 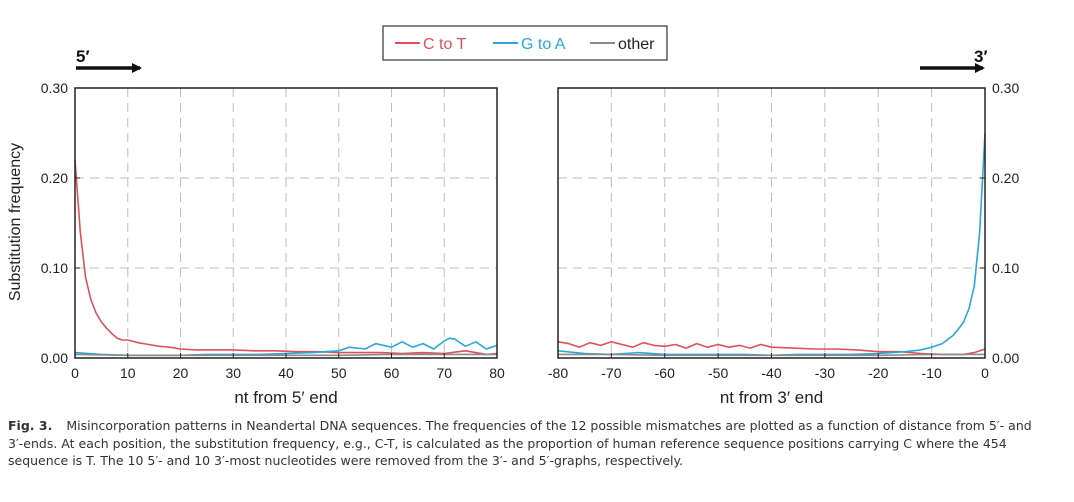 I want to click on x-tick-label: -60, so click(x=665, y=373).